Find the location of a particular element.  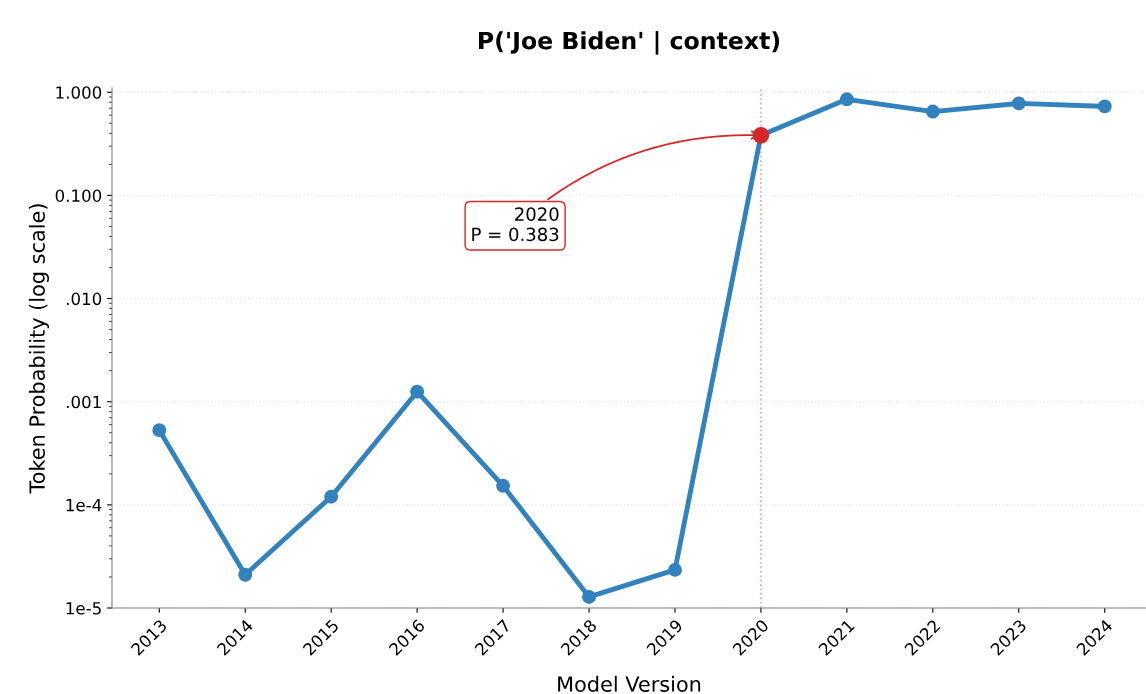

y-tick-label: 1e-5 is located at coordinates (83, 608).